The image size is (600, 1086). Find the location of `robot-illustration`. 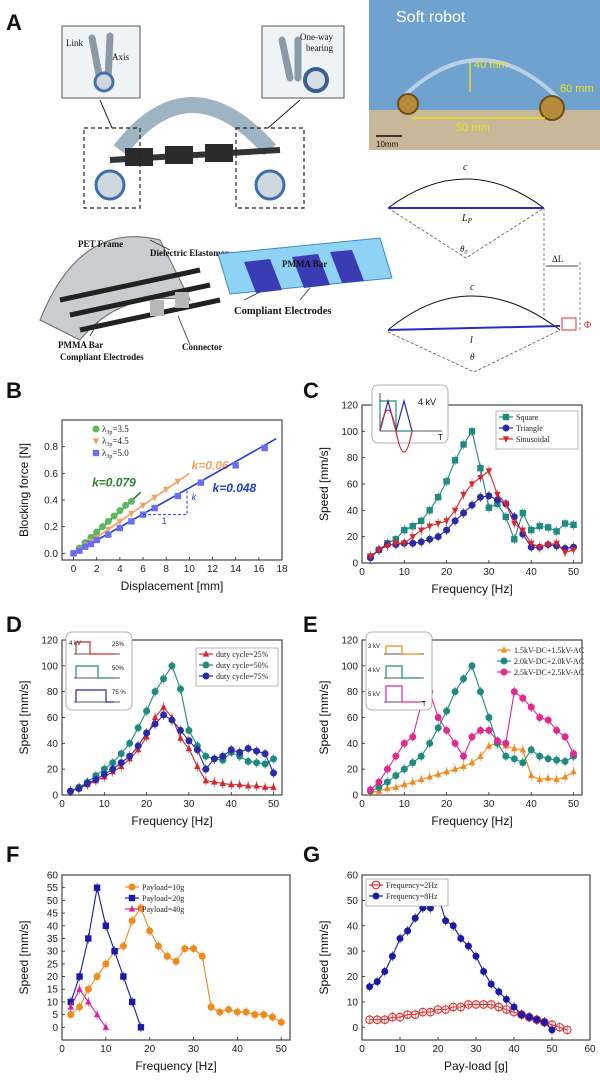

robot-illustration is located at coordinates (194, 153).